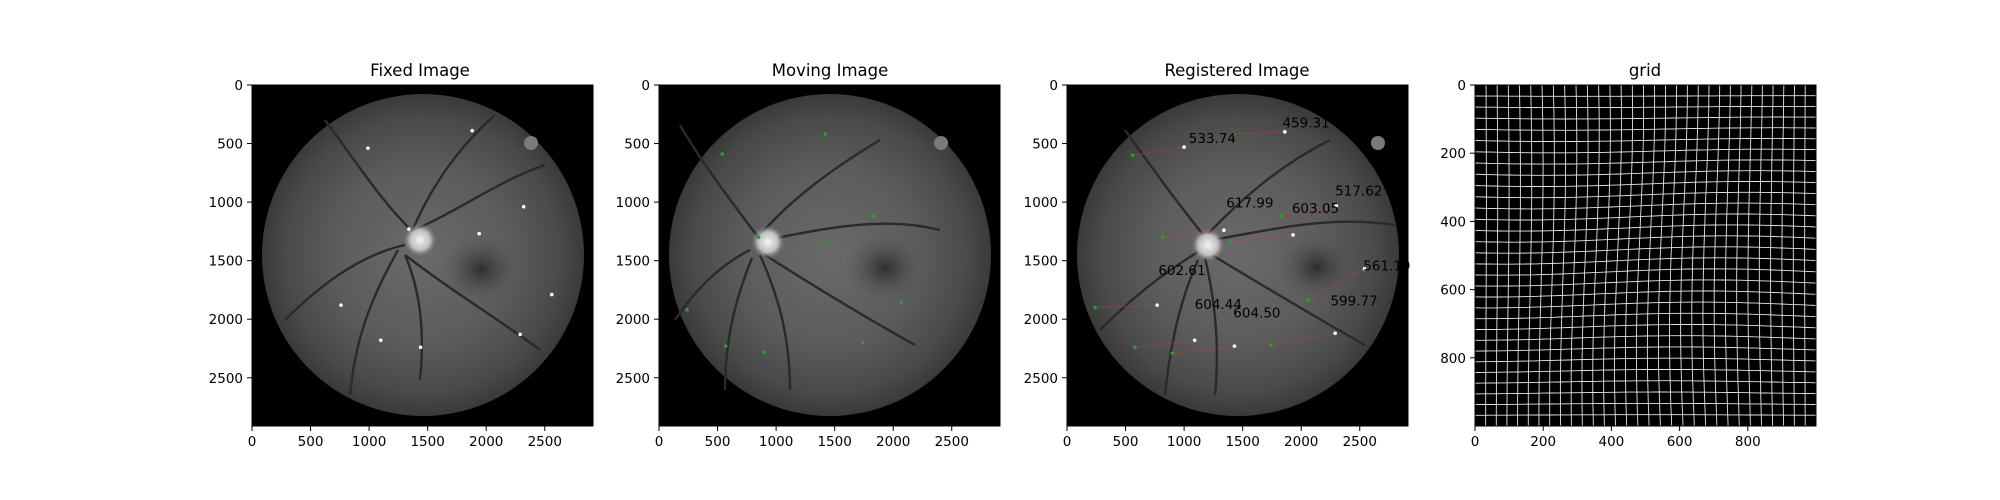 Image resolution: width=2000 pixels, height=500 pixels. What do you see at coordinates (1236, 70) in the screenshot?
I see `panel-title: Registered Image` at bounding box center [1236, 70].